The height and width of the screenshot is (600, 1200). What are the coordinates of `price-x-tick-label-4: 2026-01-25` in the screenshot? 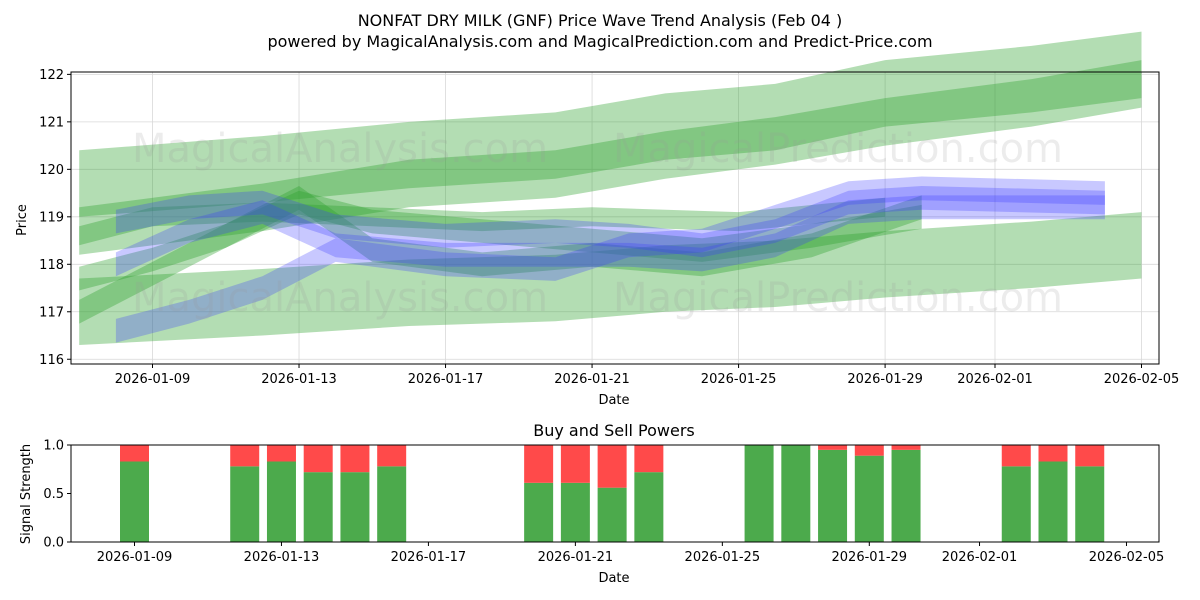 It's located at (739, 379).